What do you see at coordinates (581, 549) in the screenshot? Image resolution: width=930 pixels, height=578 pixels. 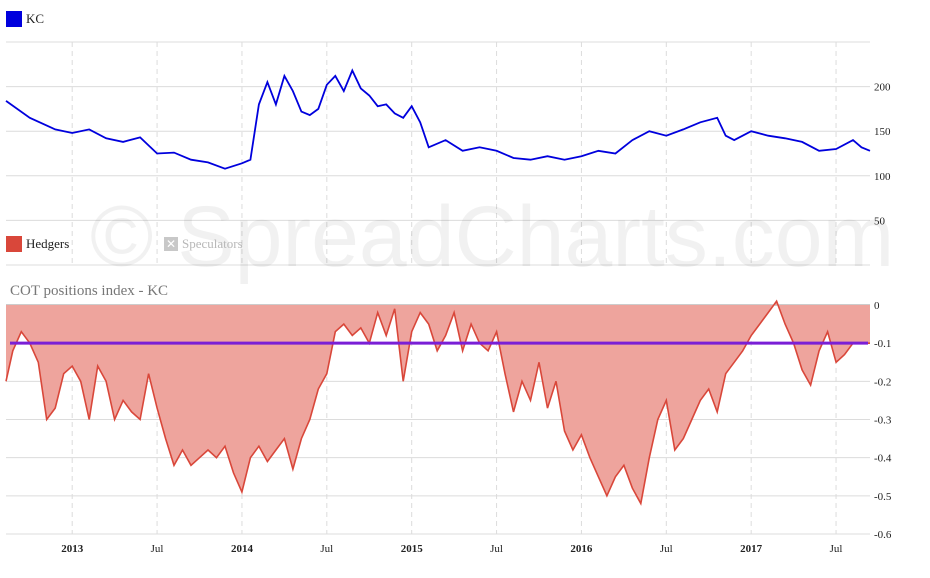 I see `x-tick-label: 2016` at bounding box center [581, 549].